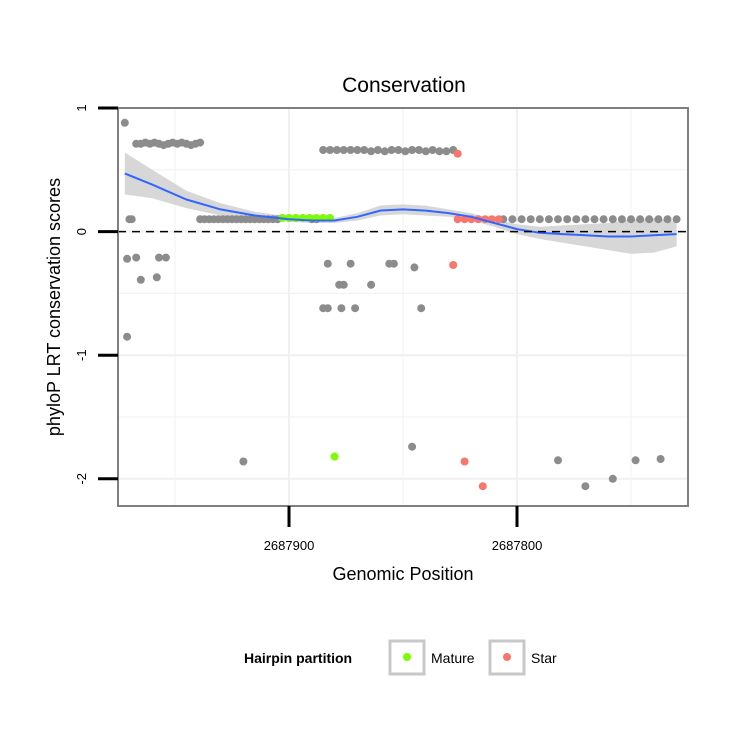 The image size is (750, 750). I want to click on y-axis-title: phyloP LRT conservation scores, so click(54, 307).